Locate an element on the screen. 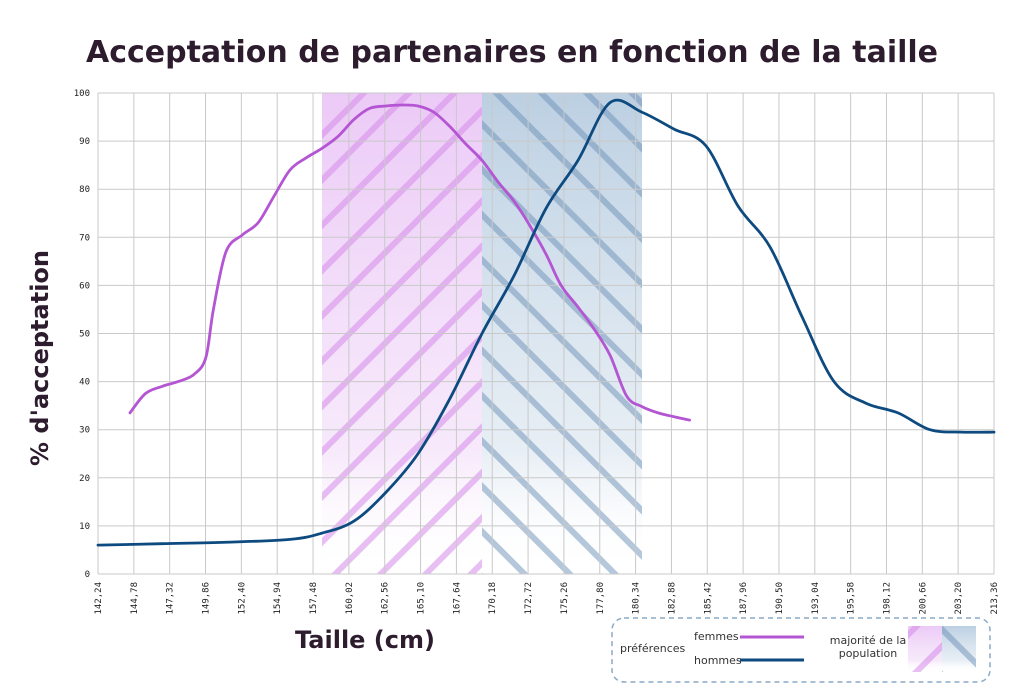 This screenshot has height=695, width=1024. y-tick-label: 0 is located at coordinates (87, 575).